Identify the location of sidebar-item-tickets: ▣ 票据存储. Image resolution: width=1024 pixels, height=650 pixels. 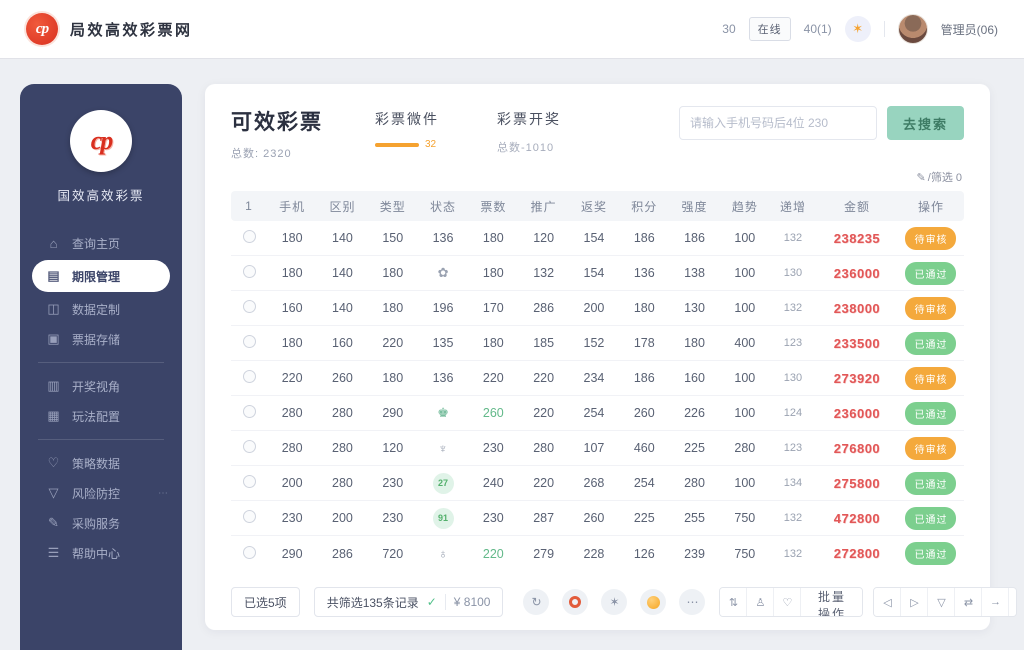
(101, 339).